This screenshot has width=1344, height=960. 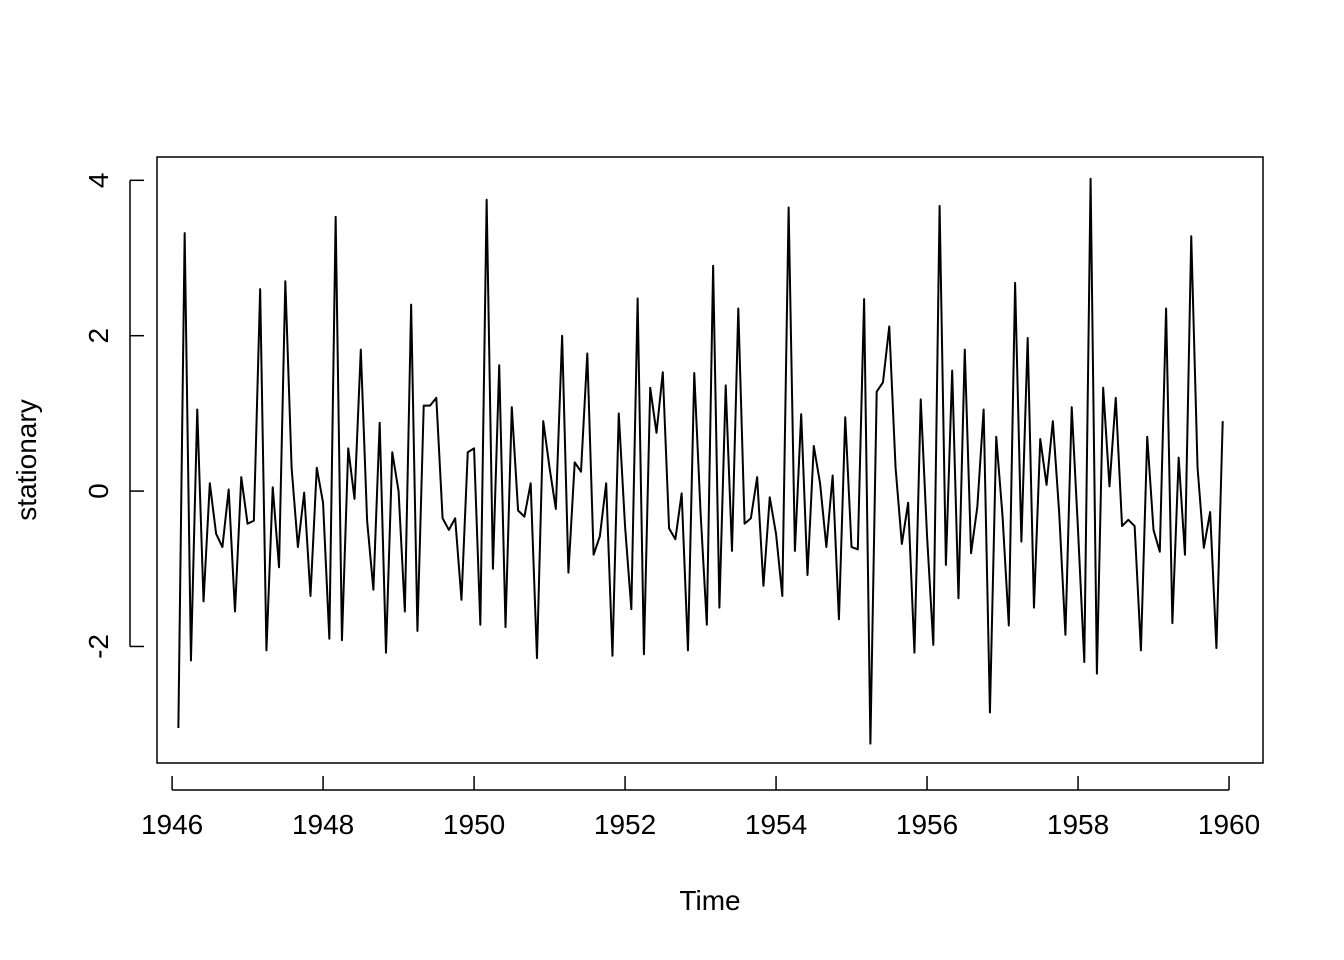 What do you see at coordinates (26, 459) in the screenshot?
I see `y-axis-label: stationary` at bounding box center [26, 459].